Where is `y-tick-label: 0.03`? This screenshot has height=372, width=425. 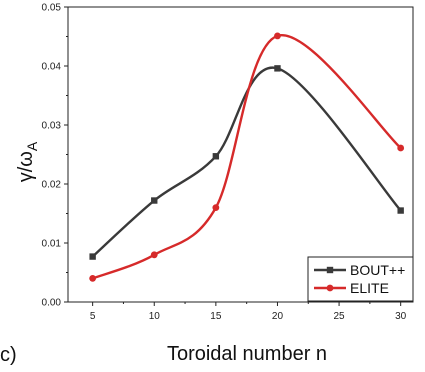
y-tick-label: 0.03 is located at coordinates (52, 126).